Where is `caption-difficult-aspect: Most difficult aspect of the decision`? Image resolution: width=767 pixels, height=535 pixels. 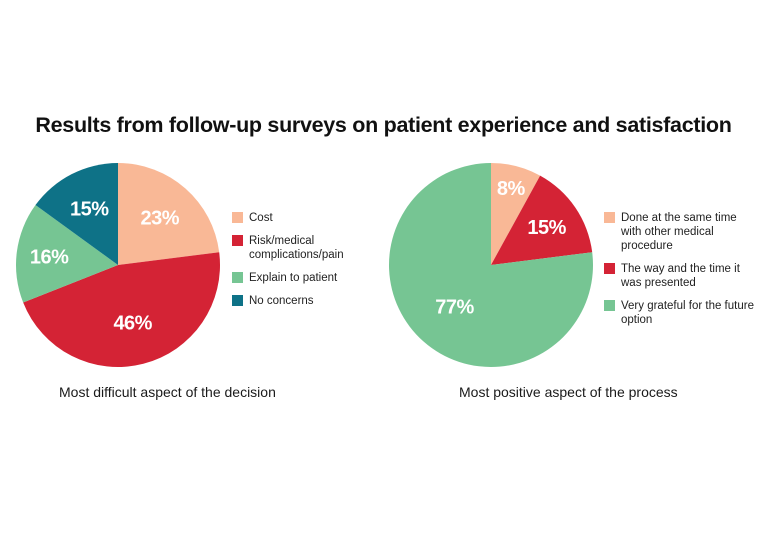
caption-difficult-aspect: Most difficult aspect of the decision is located at coordinates (167, 392).